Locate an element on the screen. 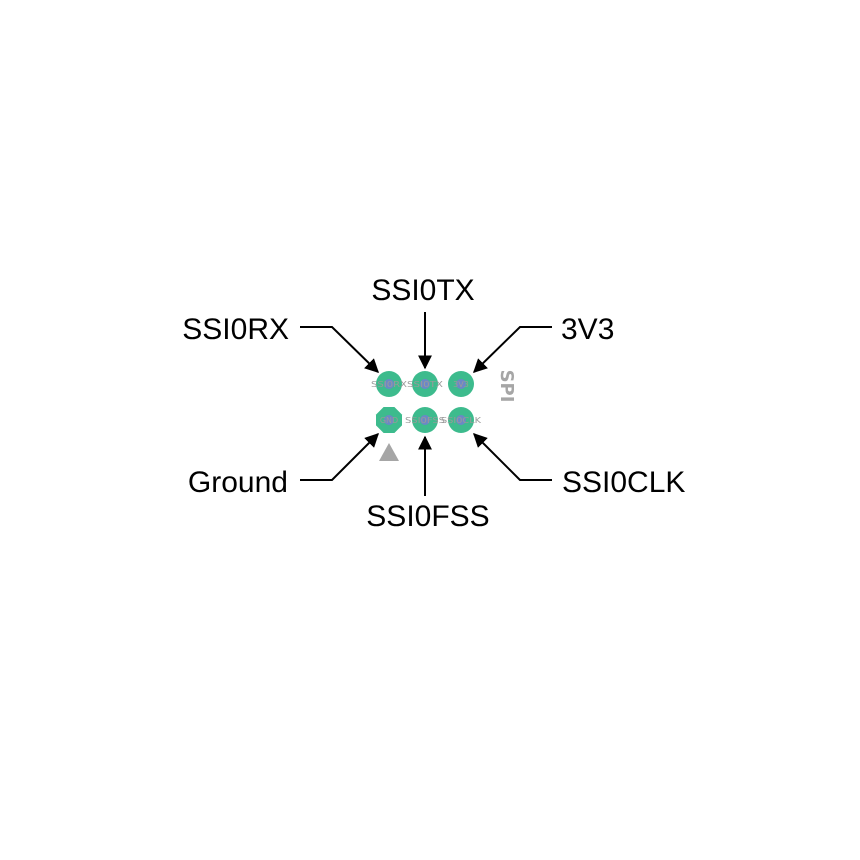 The width and height of the screenshot is (860, 860). silk-ssi0rx: SSI0RX is located at coordinates (389, 384).